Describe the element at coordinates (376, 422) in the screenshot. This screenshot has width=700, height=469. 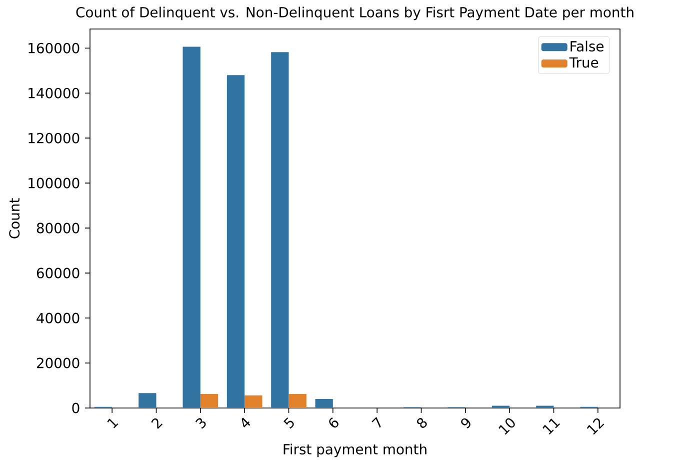
I see `x-tick-label: 7` at that location.